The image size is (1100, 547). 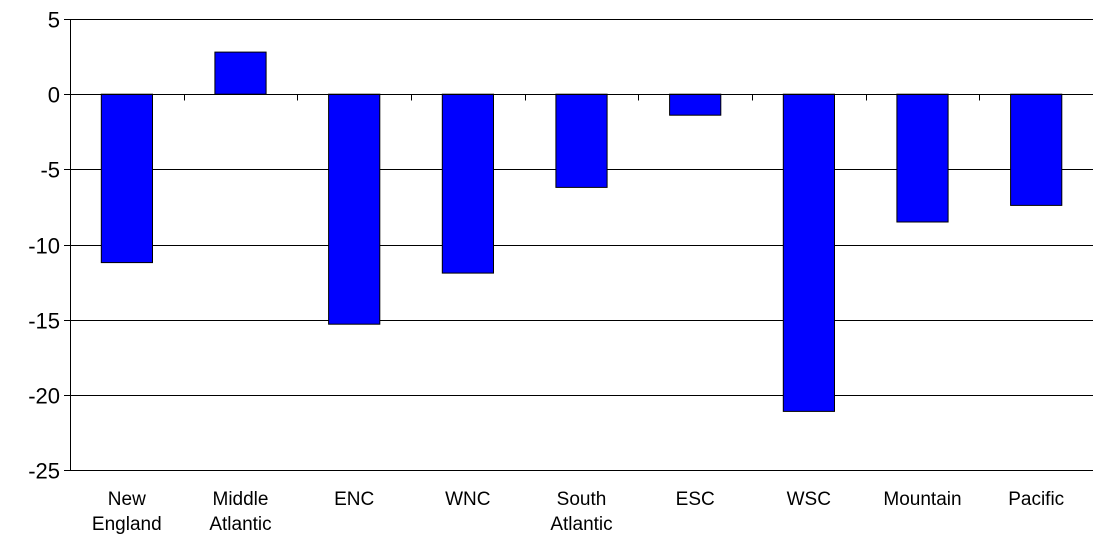 What do you see at coordinates (695, 499) in the screenshot?
I see `x-category-label: ESC` at bounding box center [695, 499].